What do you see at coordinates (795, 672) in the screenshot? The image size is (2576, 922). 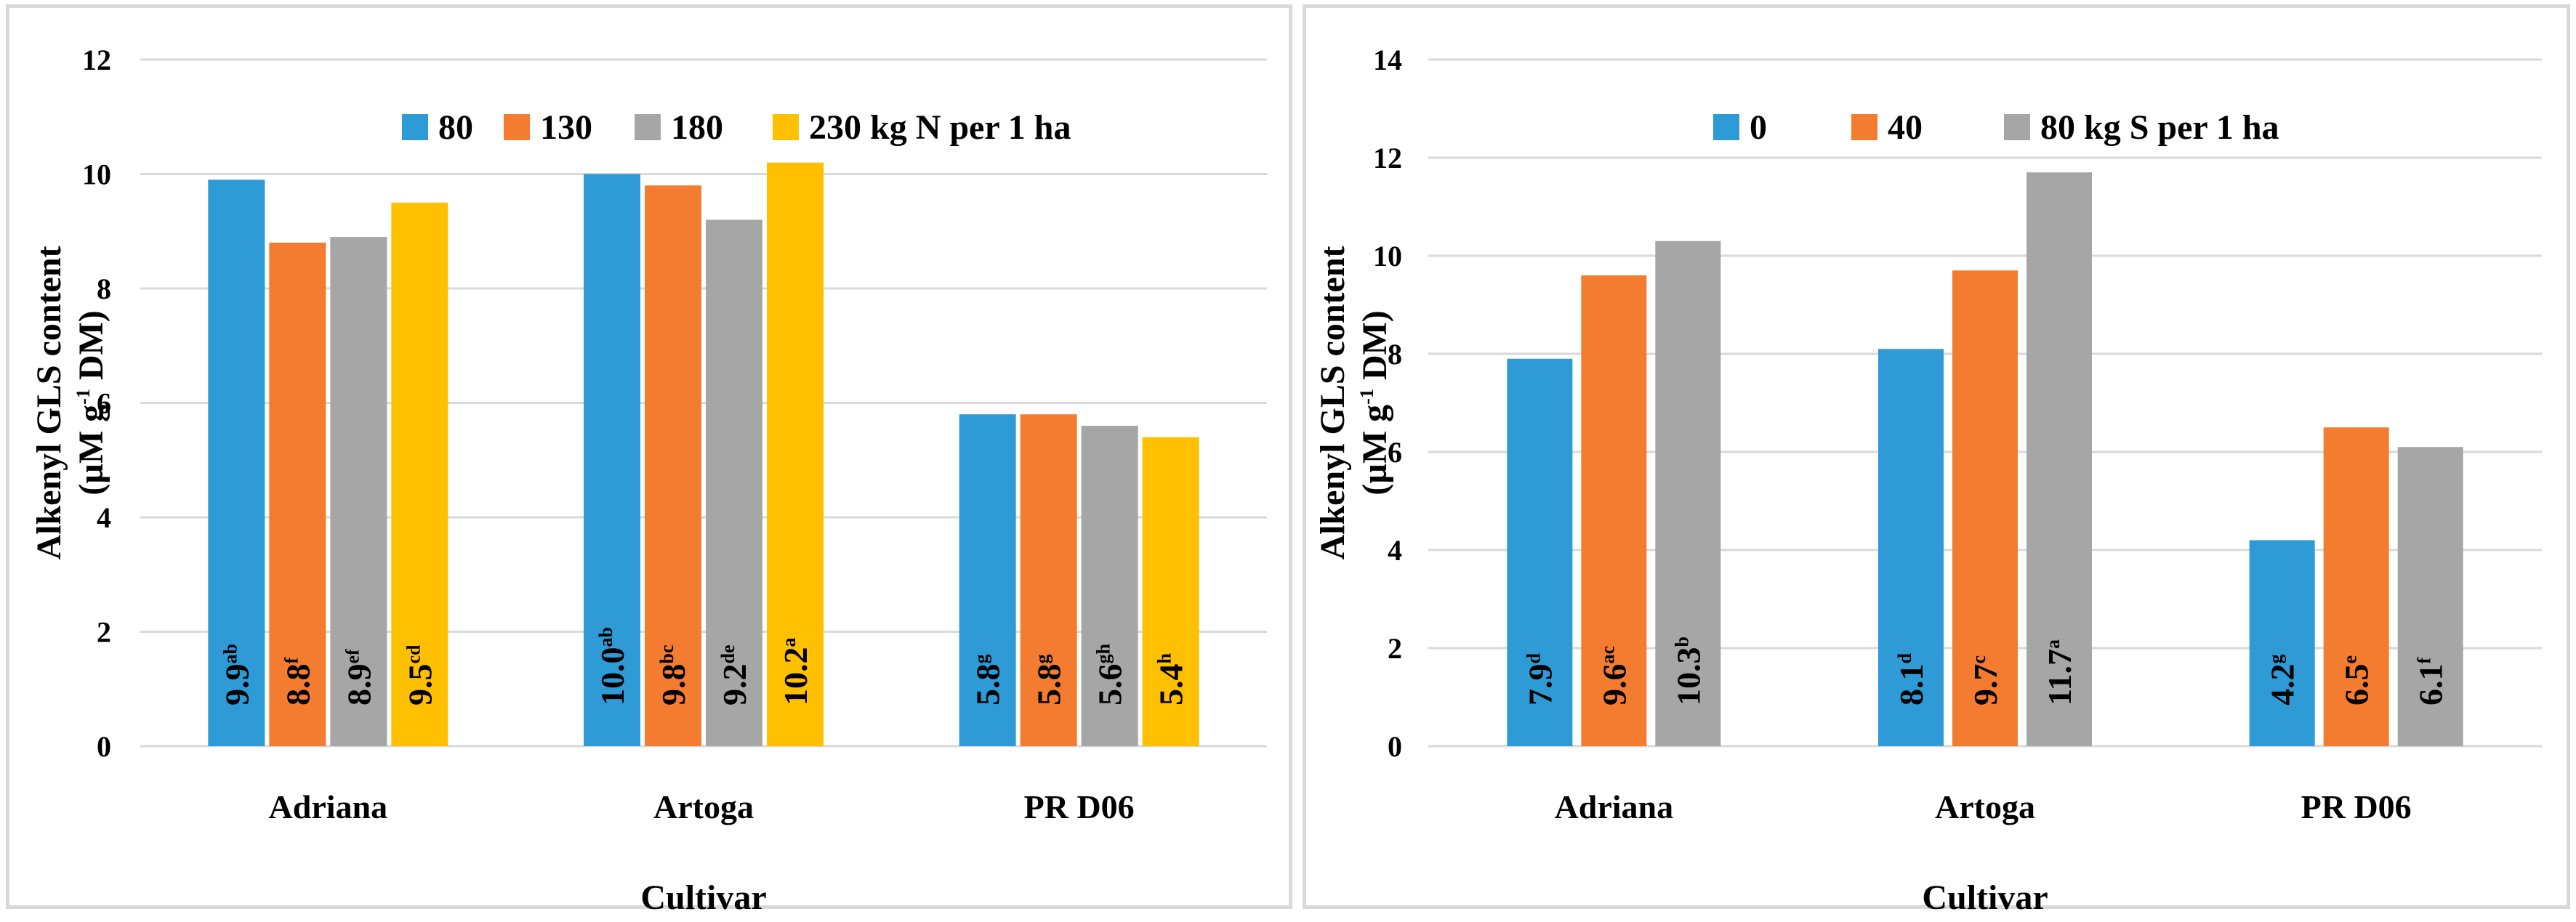 I see `data-label: 10.2a` at bounding box center [795, 672].